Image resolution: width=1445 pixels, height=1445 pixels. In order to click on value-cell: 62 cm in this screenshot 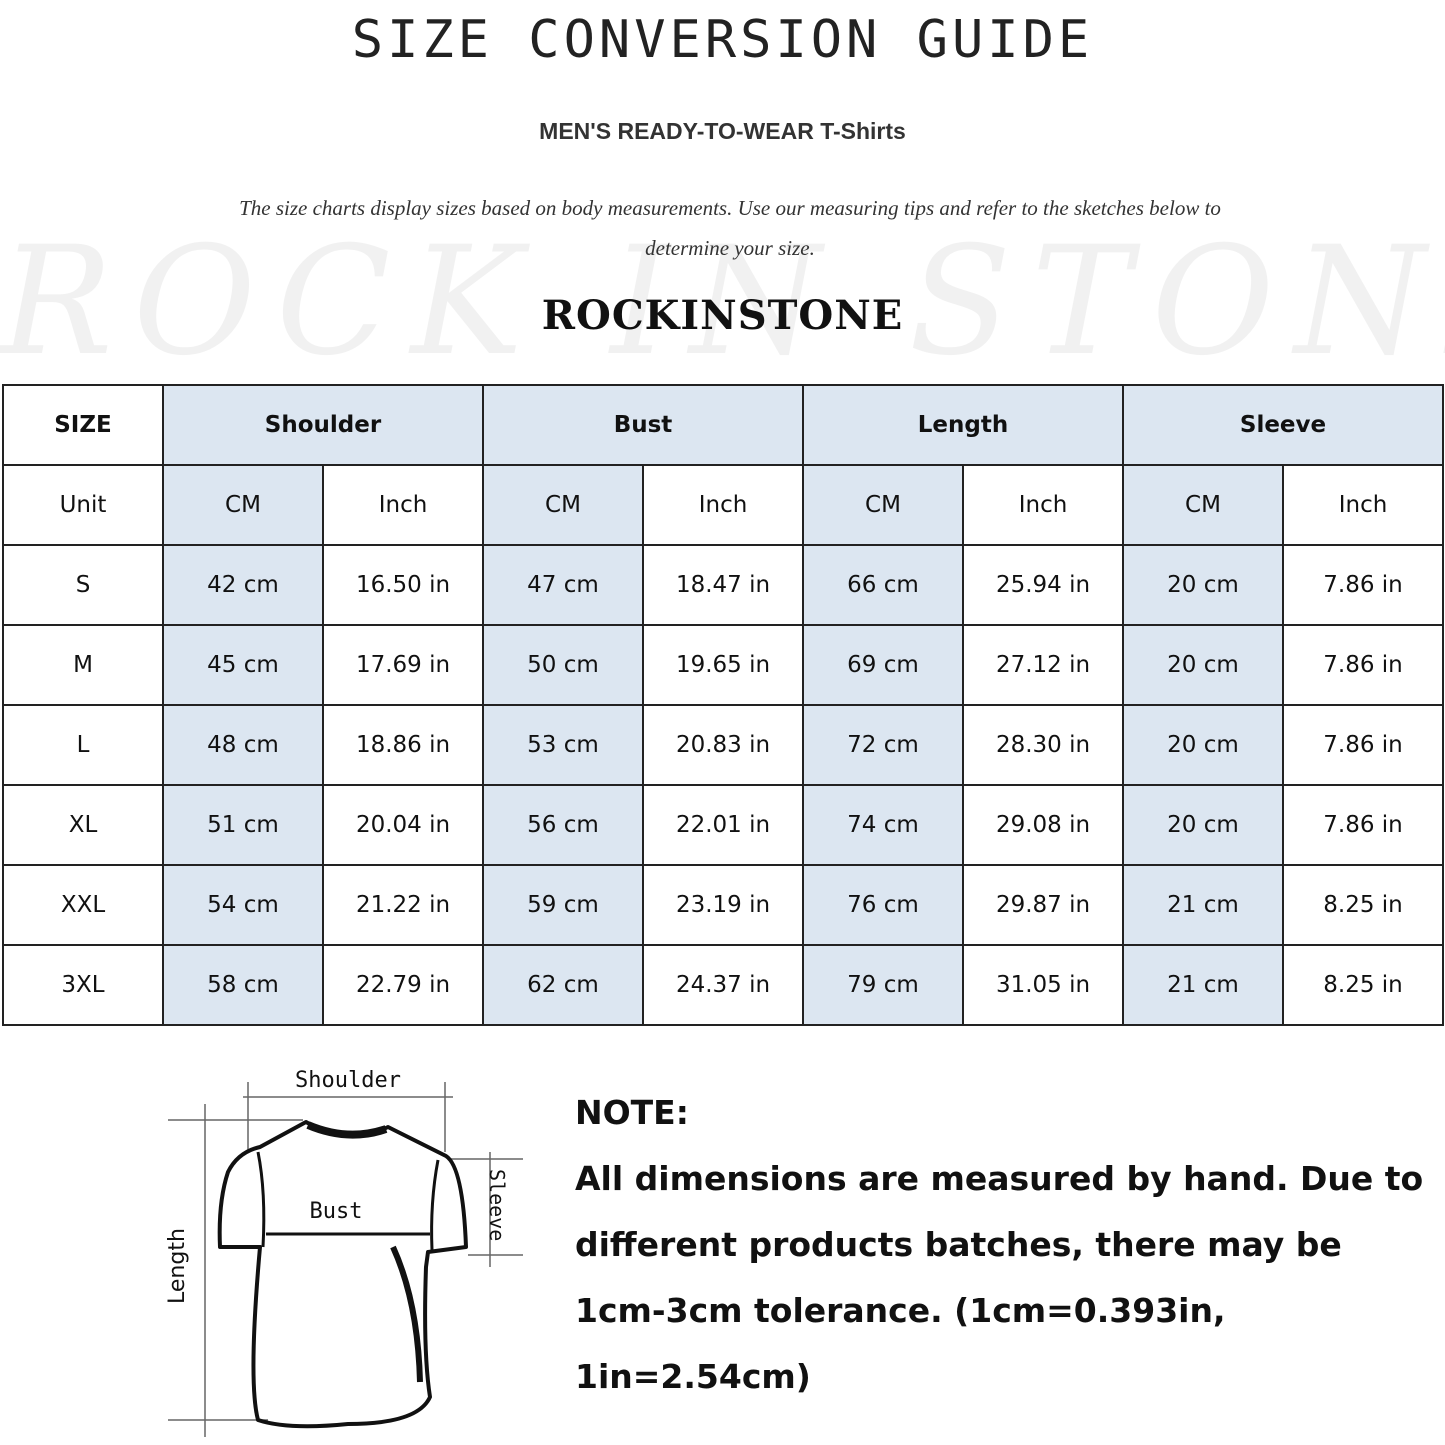, I will do `click(563, 985)`.